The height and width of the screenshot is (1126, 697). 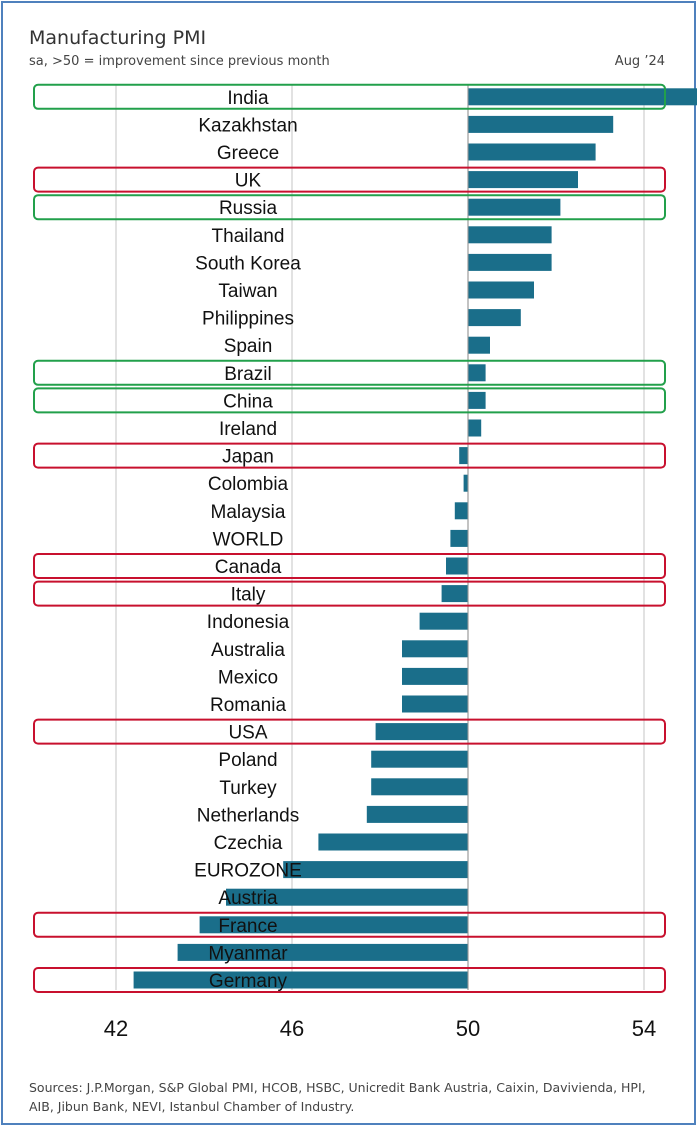 What do you see at coordinates (644, 1028) in the screenshot?
I see `x-tick-label-54: 54` at bounding box center [644, 1028].